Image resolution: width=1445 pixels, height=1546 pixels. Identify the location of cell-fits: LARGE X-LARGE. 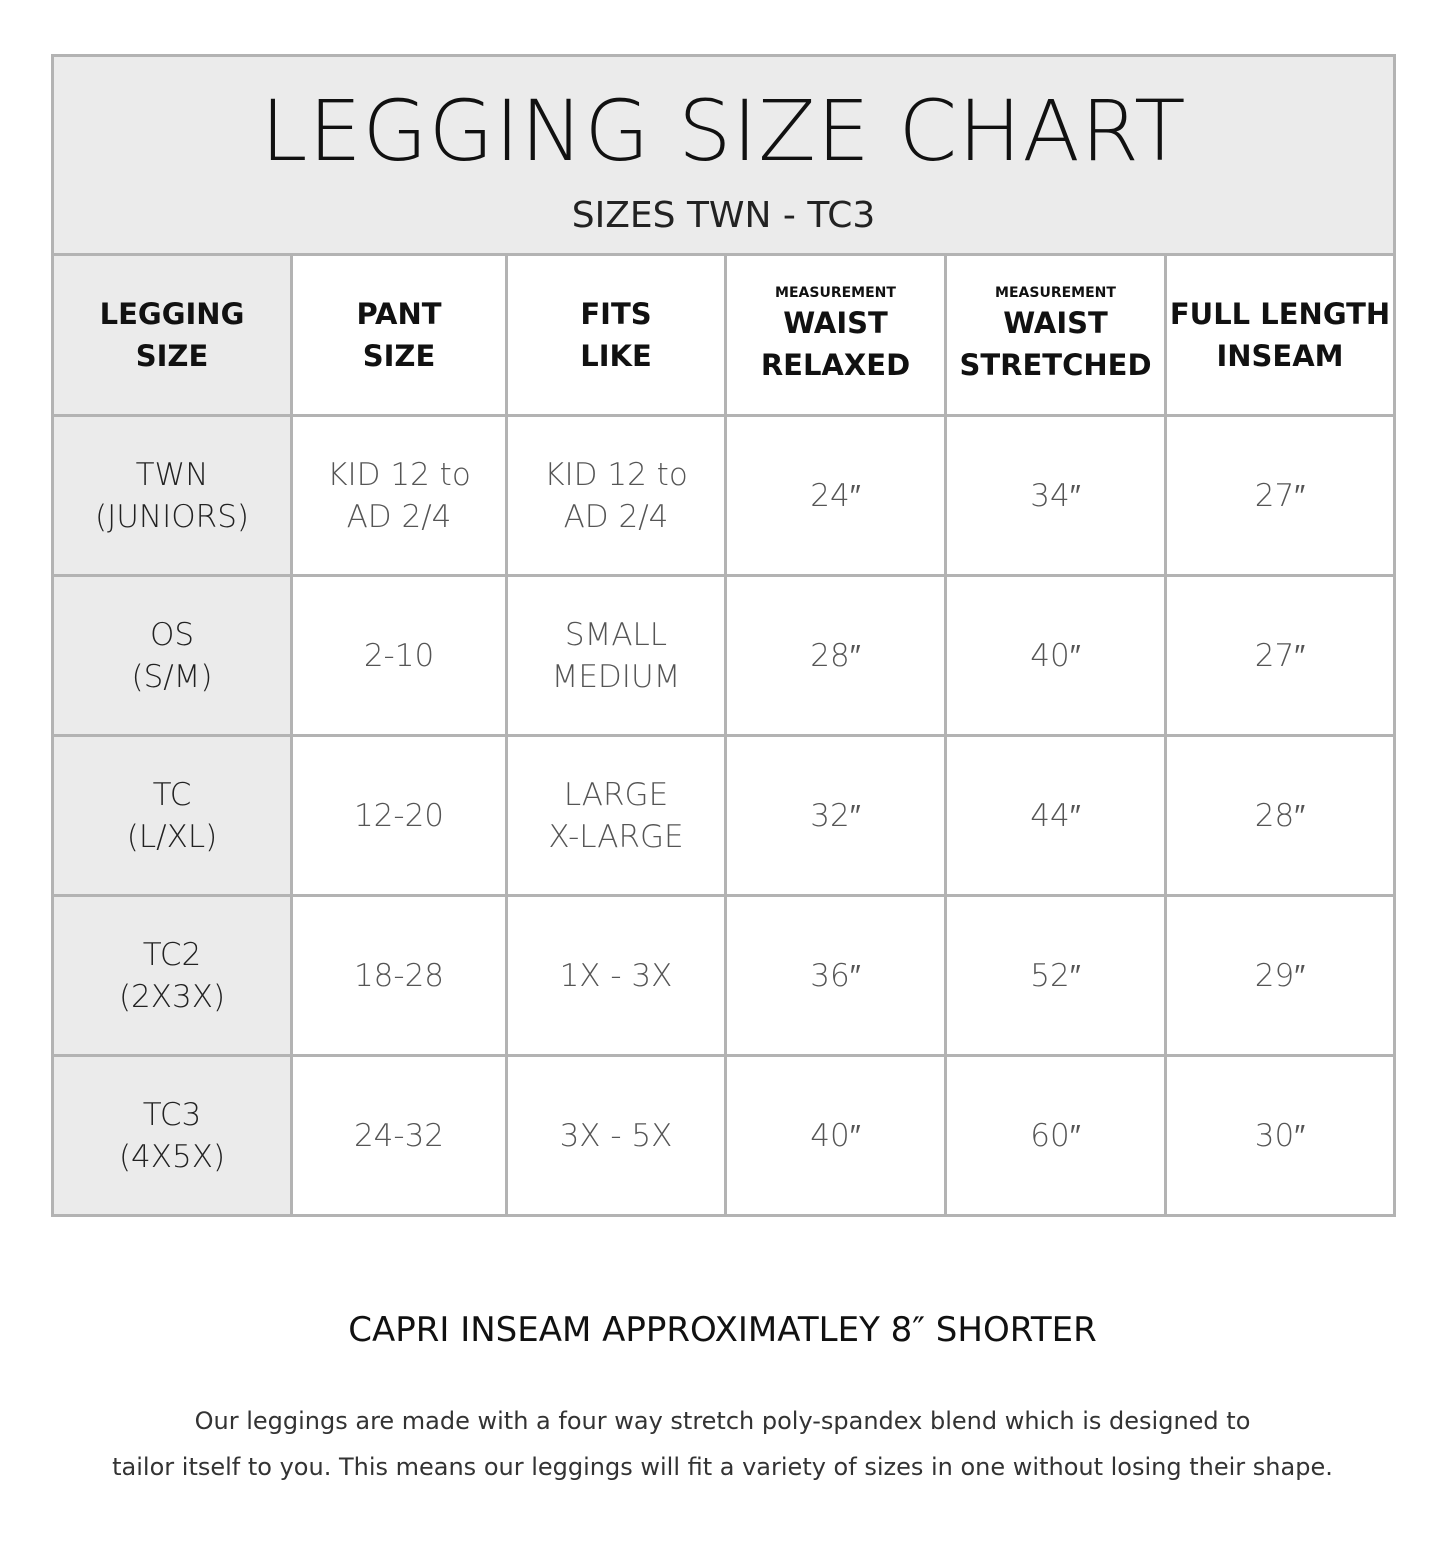
(616, 815).